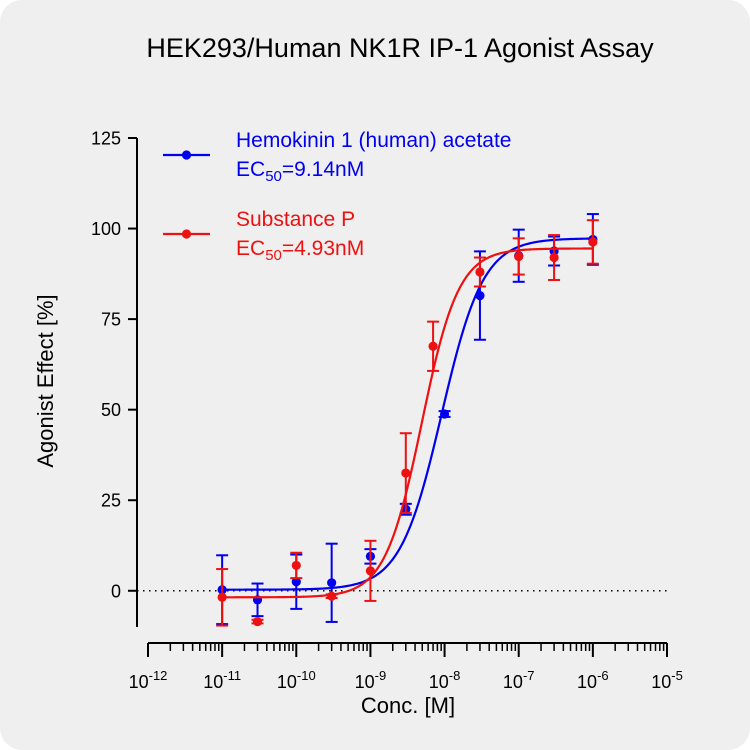  I want to click on x-tick-label: 10⁻¹⁰, so click(296, 680).